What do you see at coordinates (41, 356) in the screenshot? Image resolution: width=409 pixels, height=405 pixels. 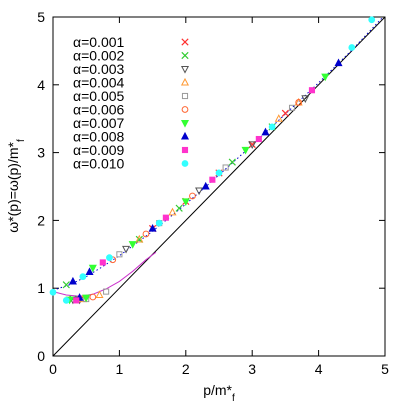 I see `y-tick-label: 0` at bounding box center [41, 356].